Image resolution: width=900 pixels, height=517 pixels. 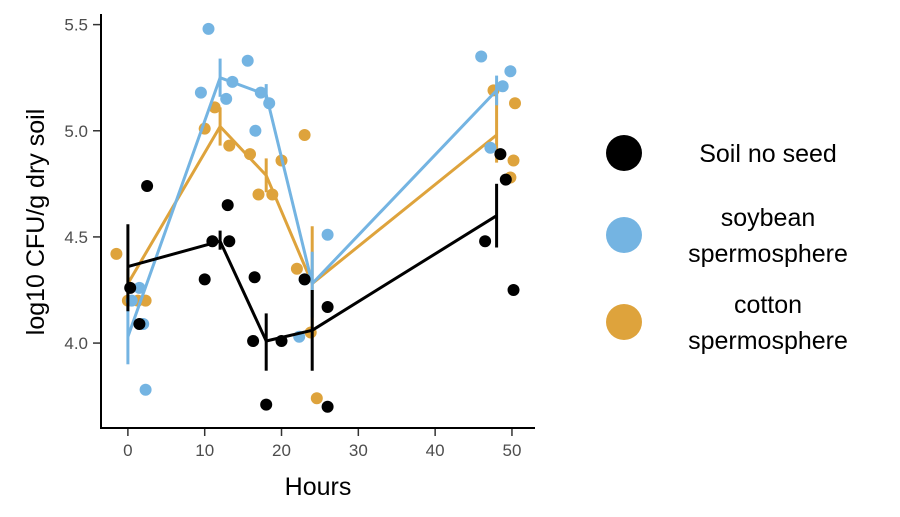 What do you see at coordinates (318, 487) in the screenshot?
I see `x-axis-title: Hours` at bounding box center [318, 487].